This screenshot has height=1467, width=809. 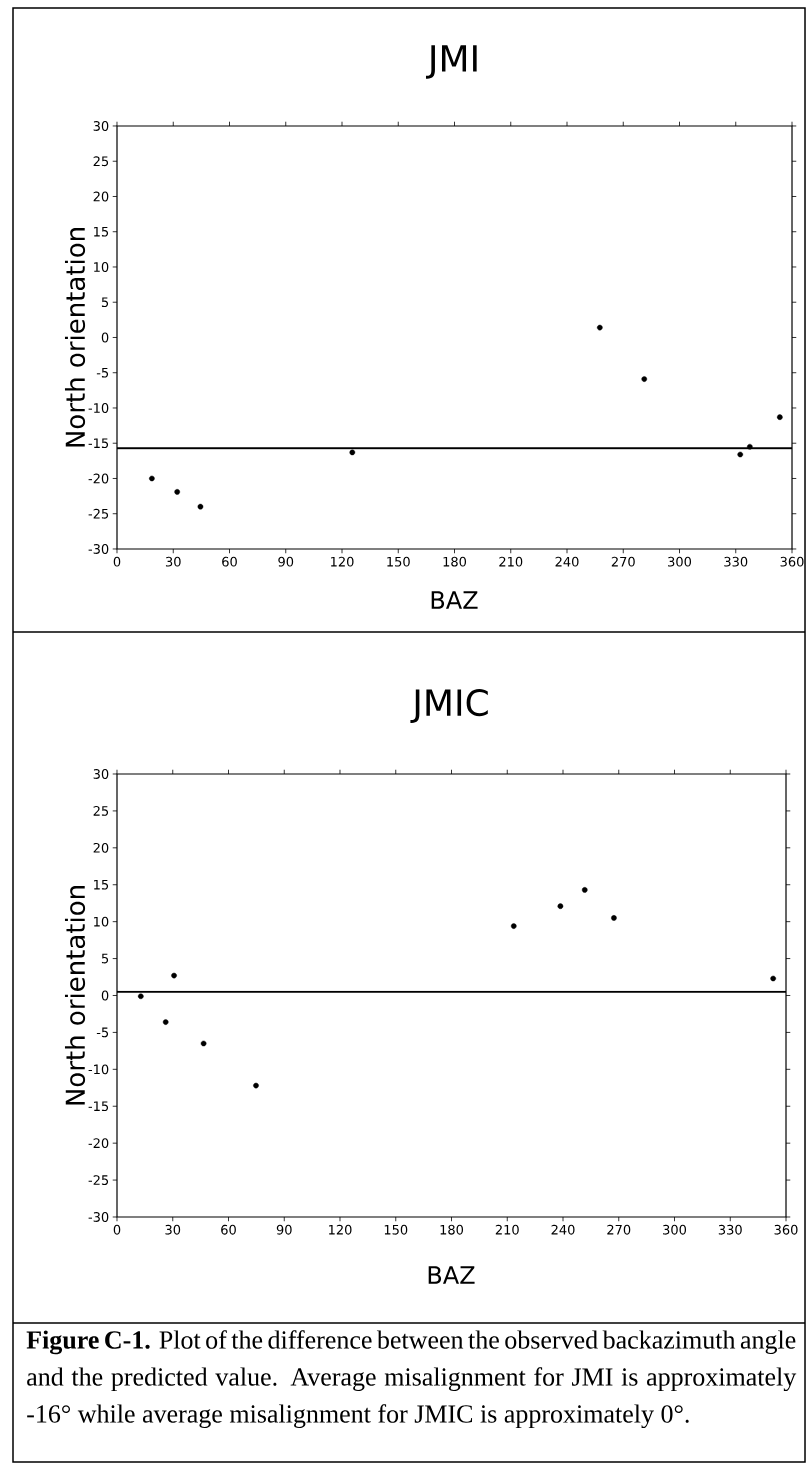 What do you see at coordinates (449, 706) in the screenshot?
I see `chart-title: JMIC` at bounding box center [449, 706].